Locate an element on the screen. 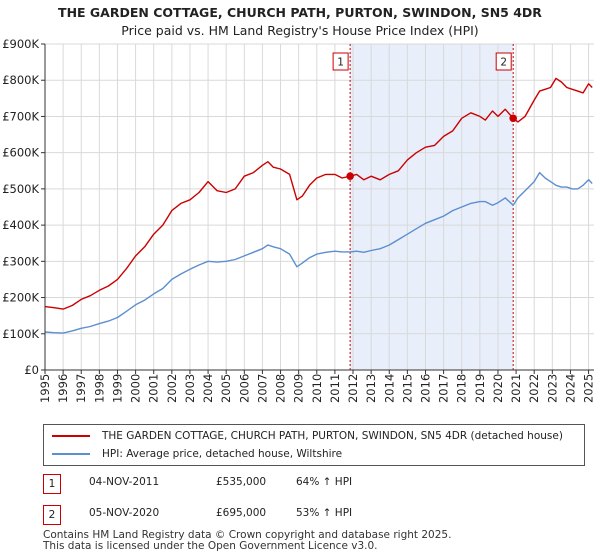  y-tick-label: £900K is located at coordinates (20, 44).